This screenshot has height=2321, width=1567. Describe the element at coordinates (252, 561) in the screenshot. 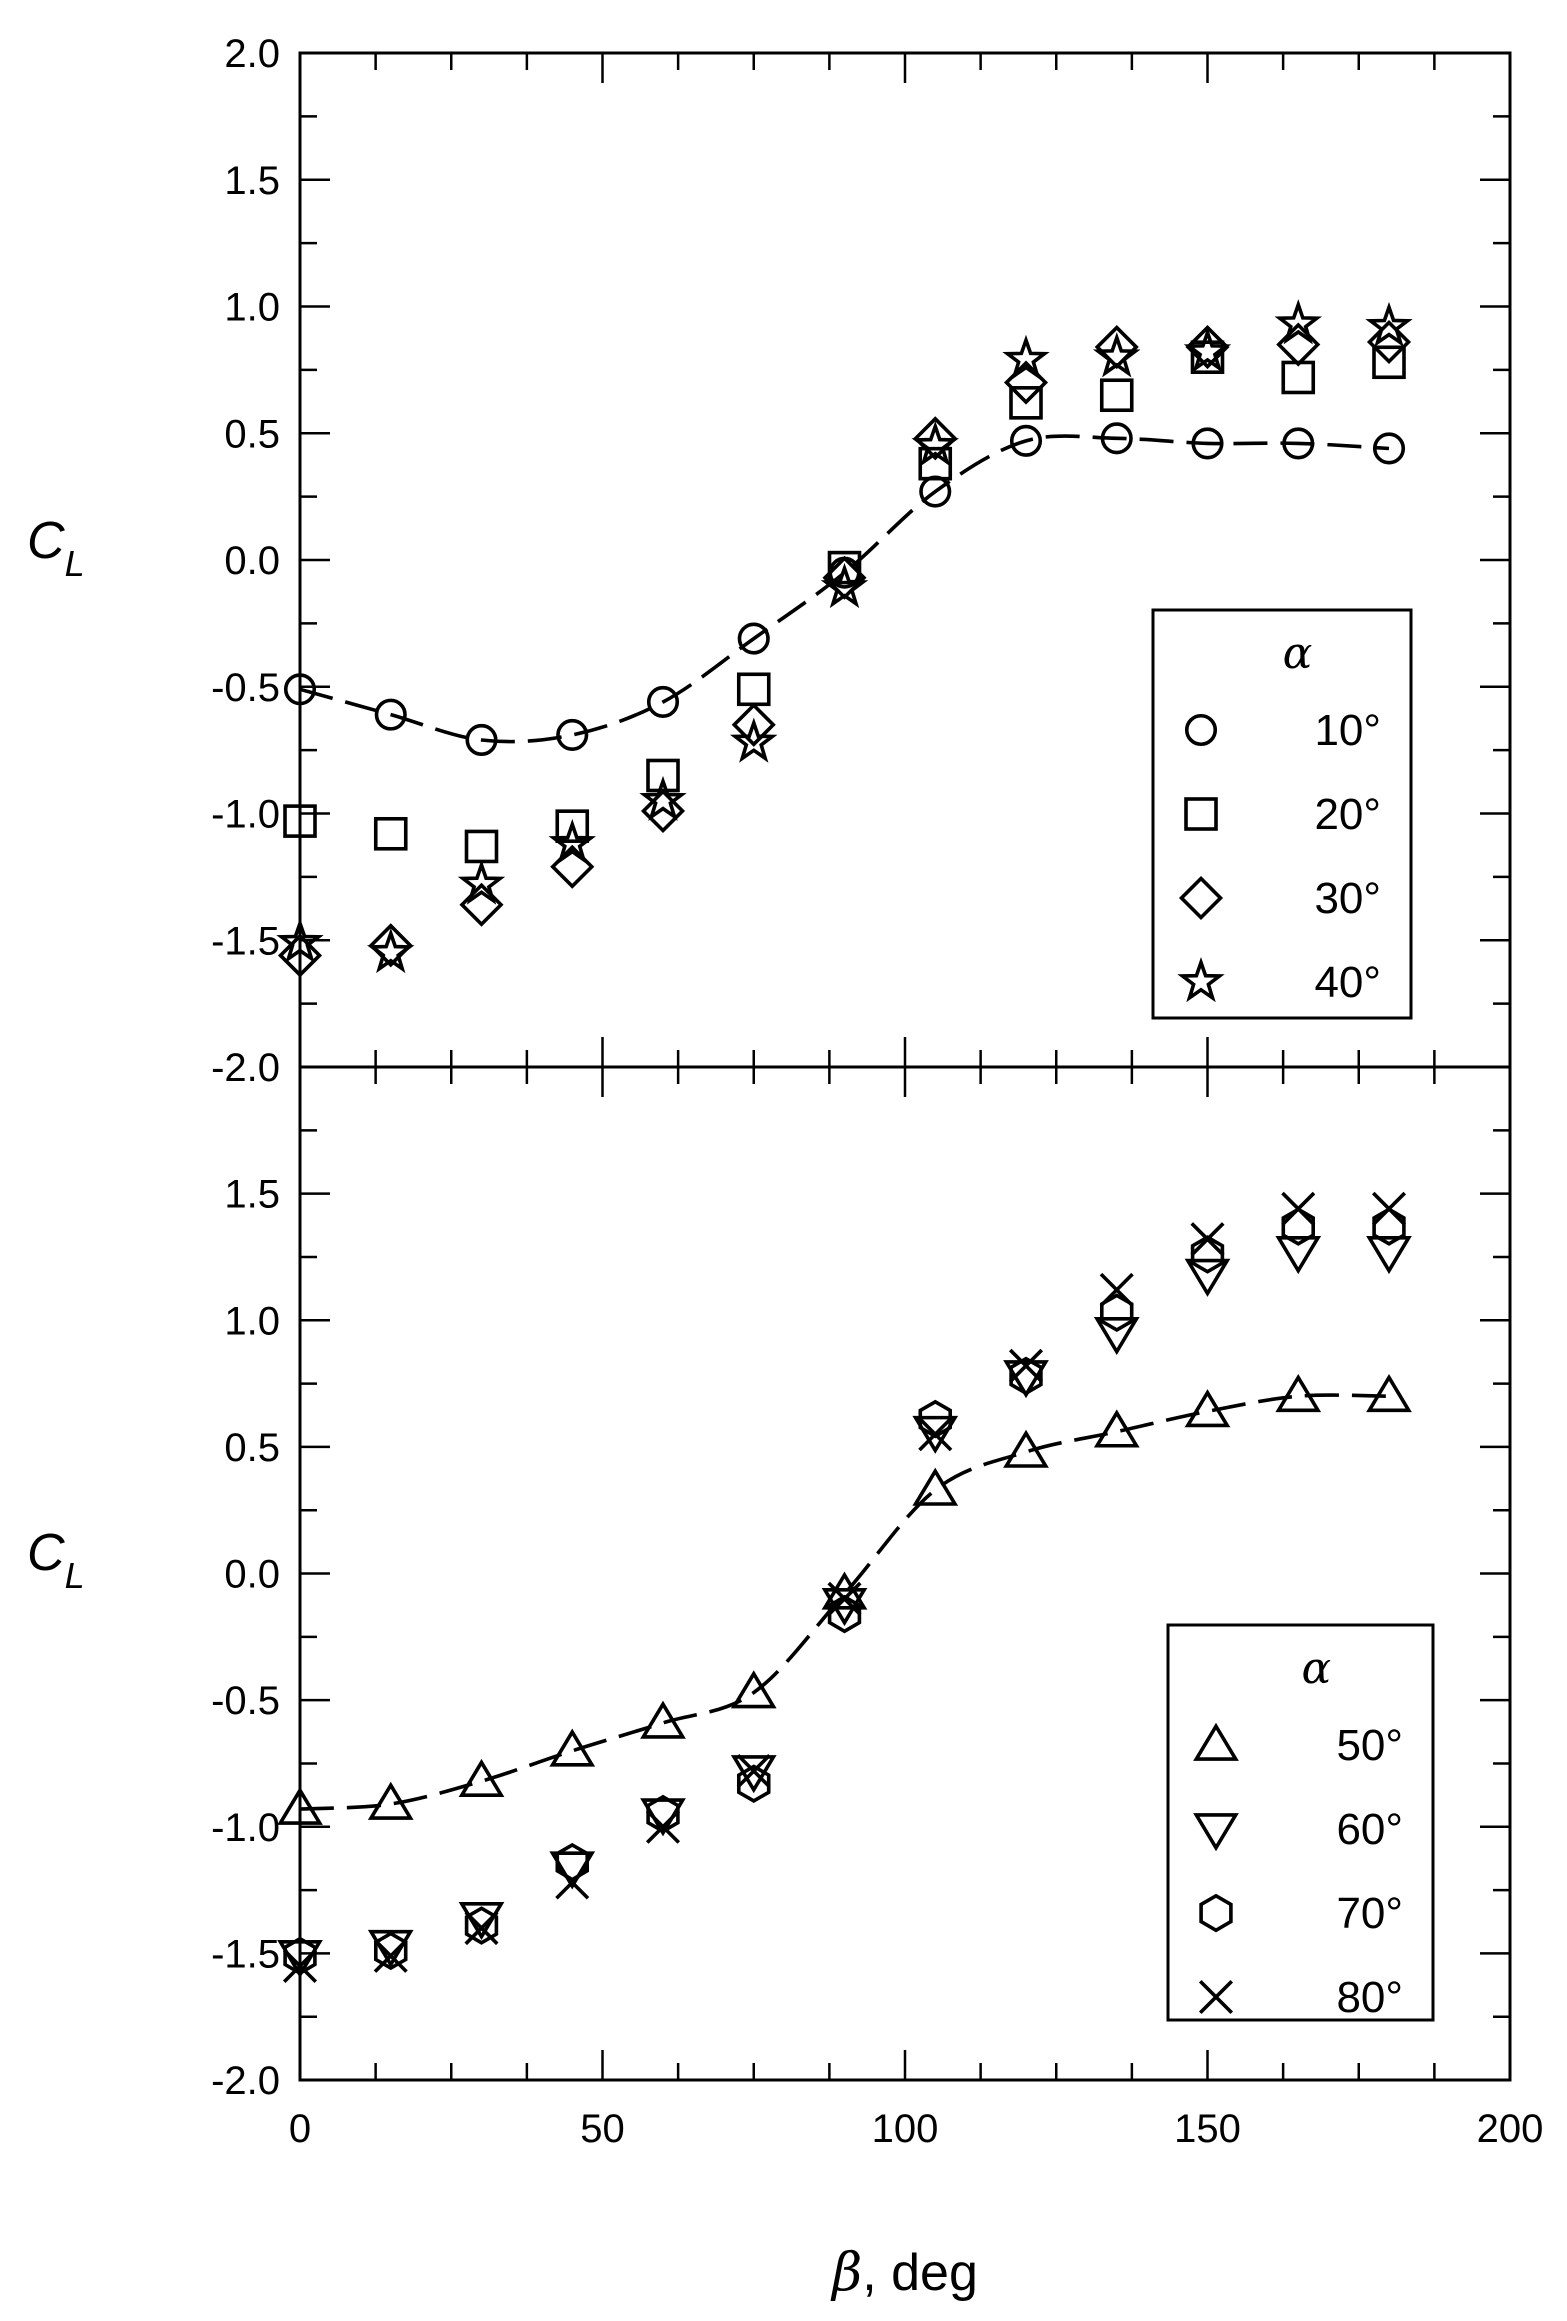

I see `y-tick-label: 0.0` at that location.